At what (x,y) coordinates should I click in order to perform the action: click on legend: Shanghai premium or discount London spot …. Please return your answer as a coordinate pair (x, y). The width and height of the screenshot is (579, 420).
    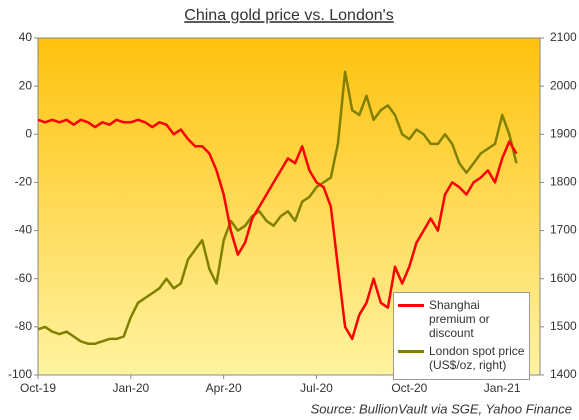
    Looking at the image, I should click on (461, 336).